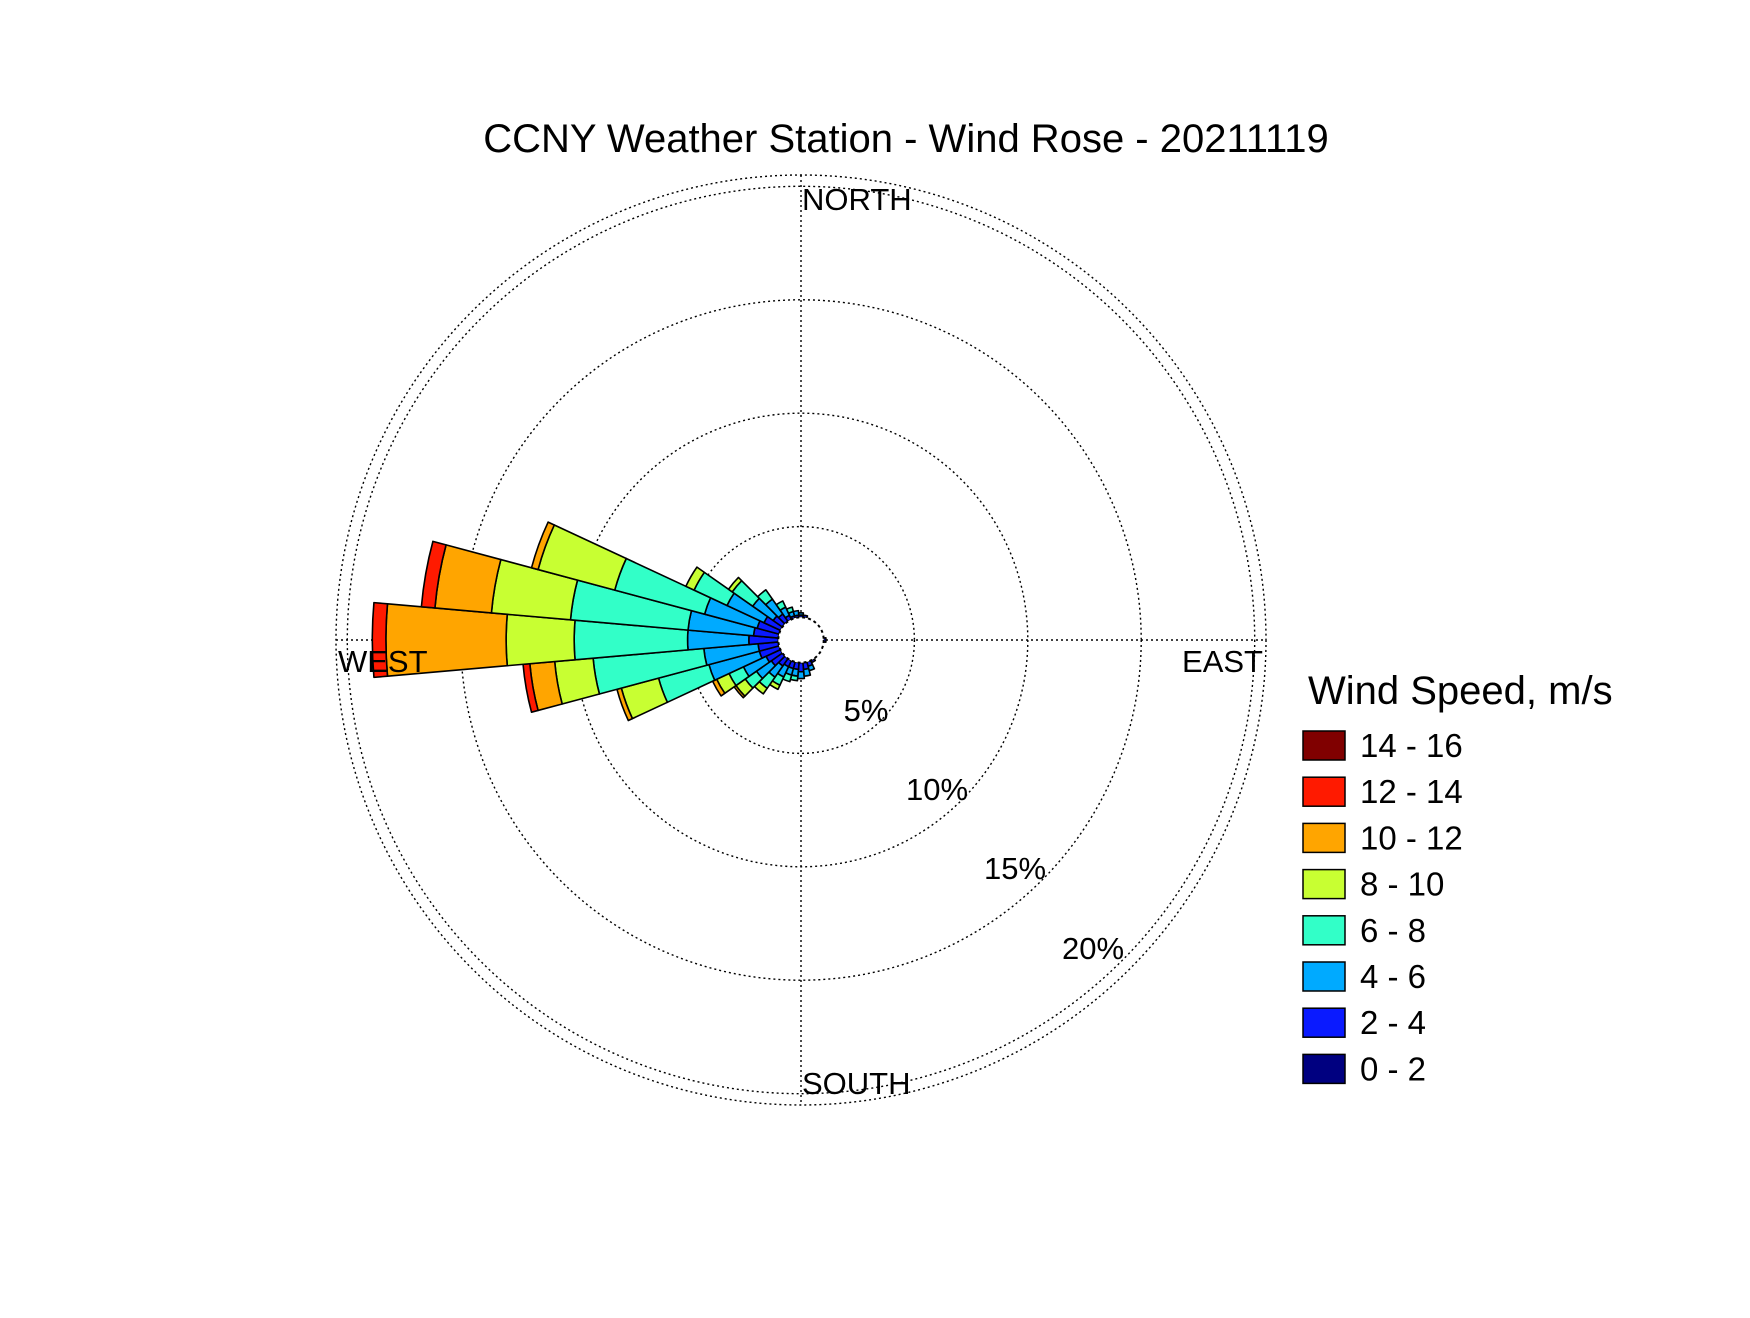 Image resolution: width=1750 pixels, height=1318 pixels. Describe the element at coordinates (1015, 868) in the screenshot. I see `radial-tick-label-15: 15%` at that location.